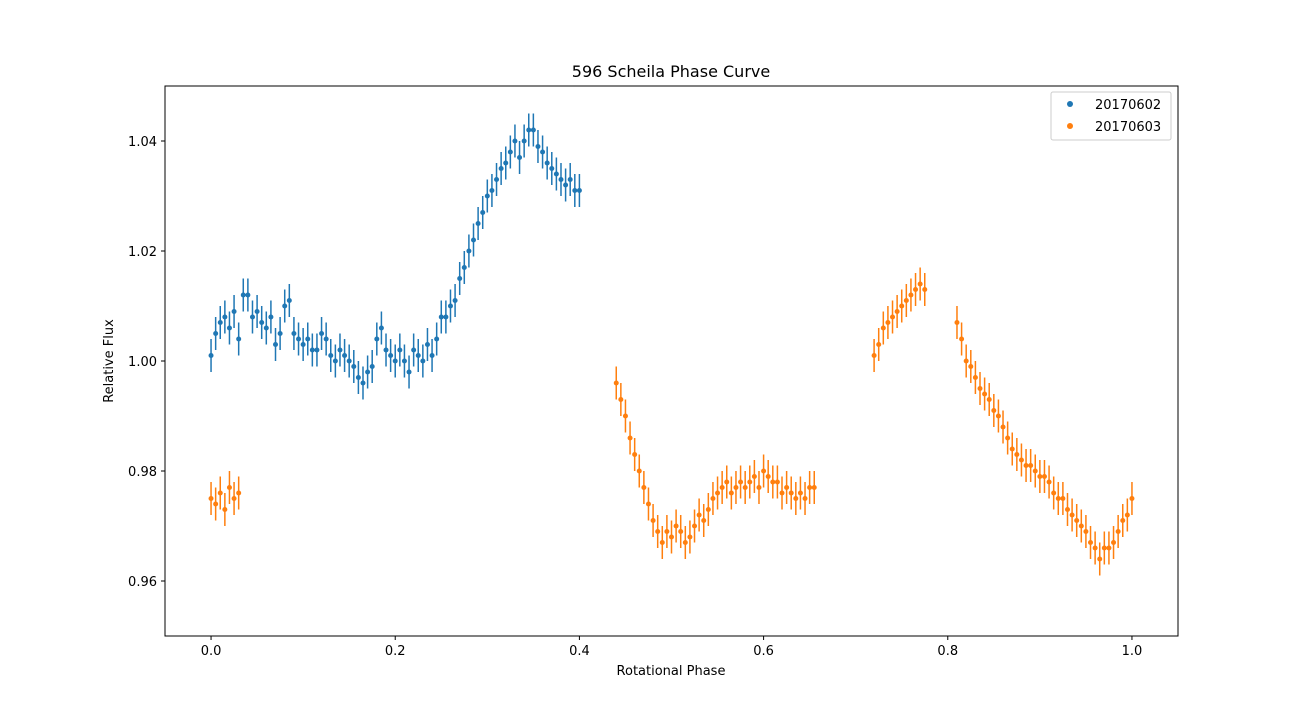 The height and width of the screenshot is (713, 1309). Describe the element at coordinates (142, 472) in the screenshot. I see `y-tick-label: 0.98` at that location.